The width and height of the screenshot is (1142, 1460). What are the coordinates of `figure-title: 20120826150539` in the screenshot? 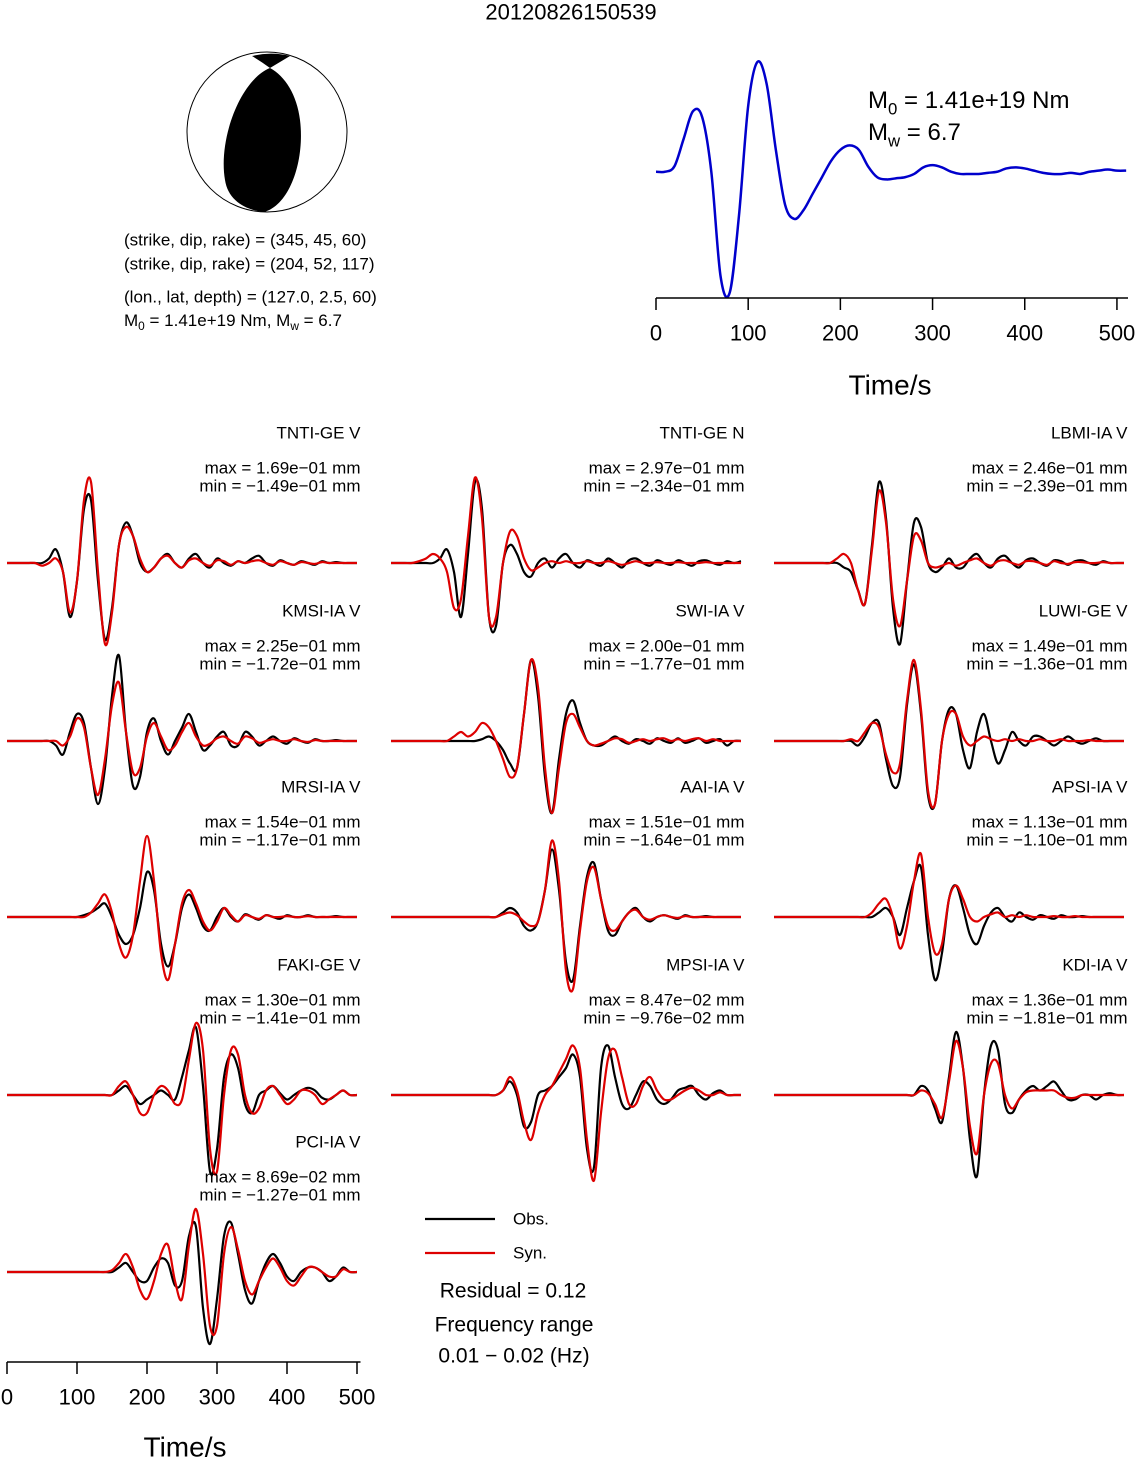 It's located at (570, 12).